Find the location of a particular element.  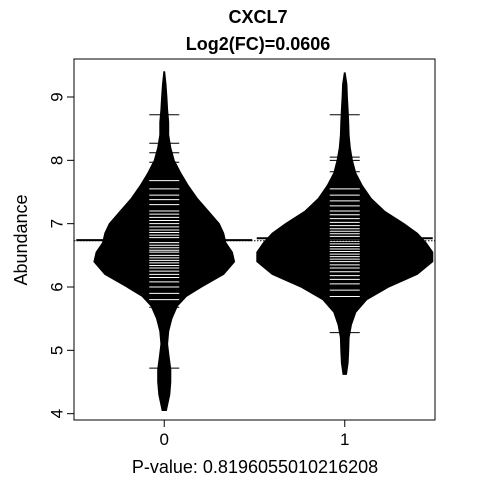

chart-subtitle: Log2(FC)=0.0606 is located at coordinates (258, 44).